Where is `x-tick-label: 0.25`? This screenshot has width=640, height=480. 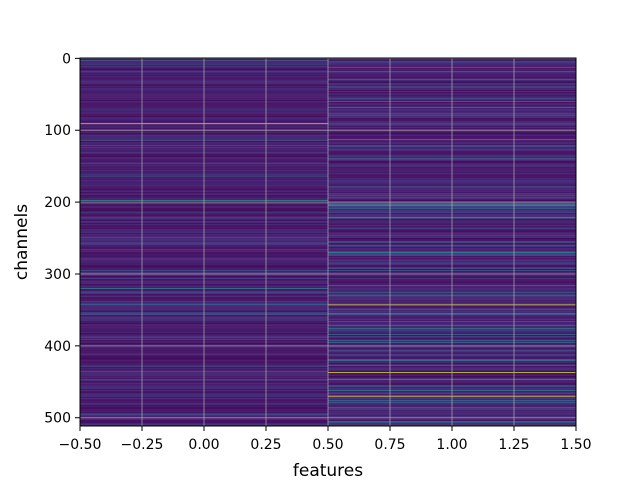 x-tick-label: 0.25 is located at coordinates (265, 445).